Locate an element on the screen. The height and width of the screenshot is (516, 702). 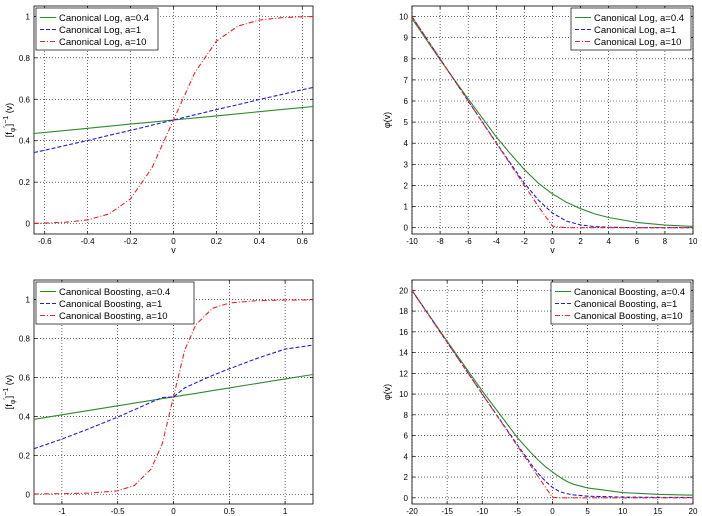
x-tick-label: -5 is located at coordinates (518, 511).